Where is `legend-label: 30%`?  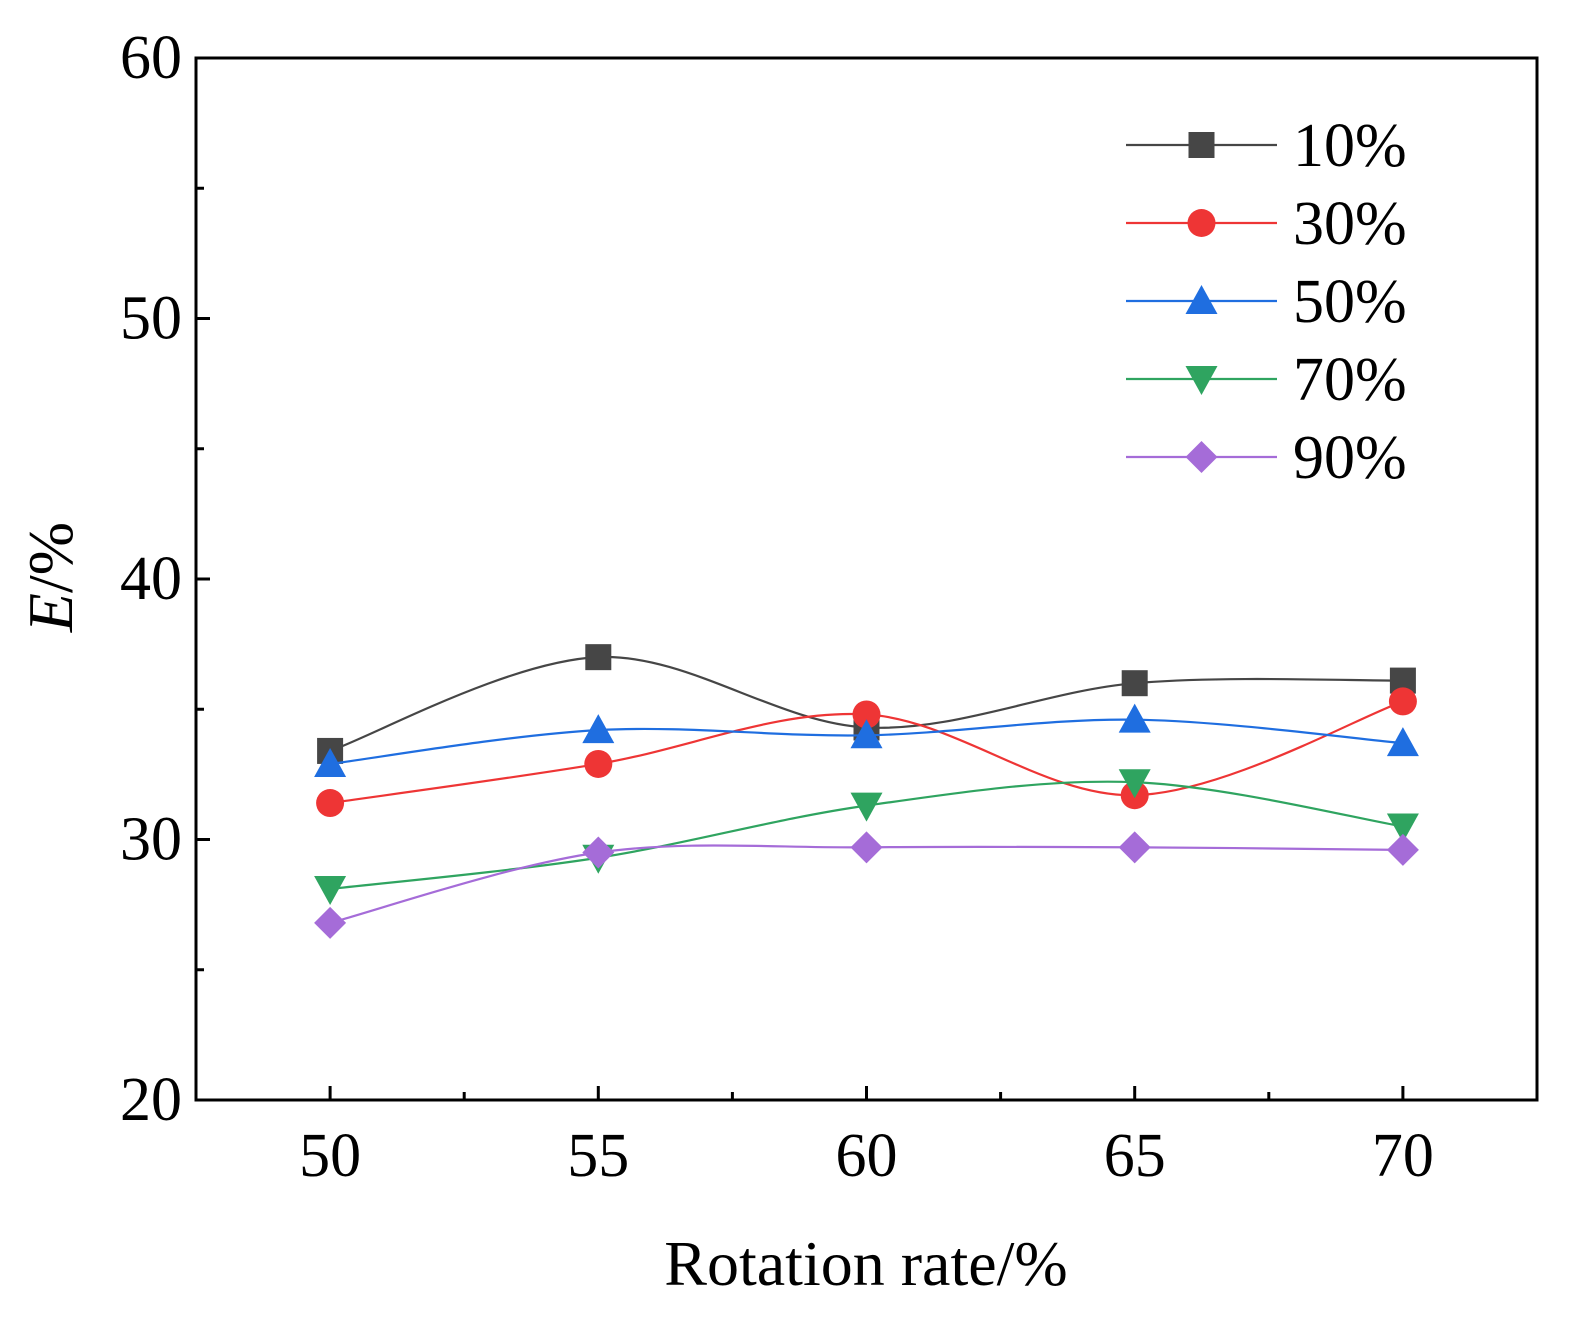
legend-label: 30% is located at coordinates (1350, 224).